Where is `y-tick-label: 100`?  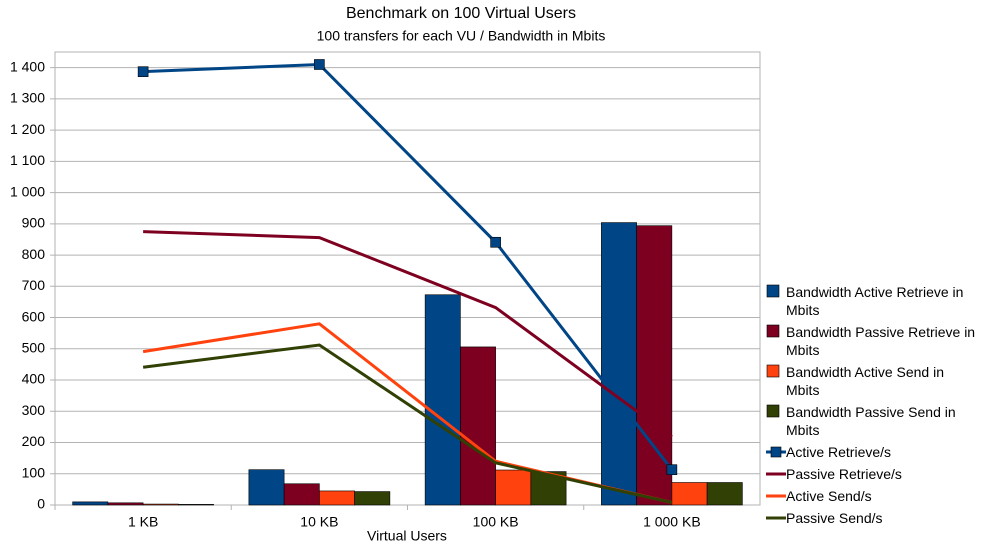
y-tick-label: 100 is located at coordinates (34, 472).